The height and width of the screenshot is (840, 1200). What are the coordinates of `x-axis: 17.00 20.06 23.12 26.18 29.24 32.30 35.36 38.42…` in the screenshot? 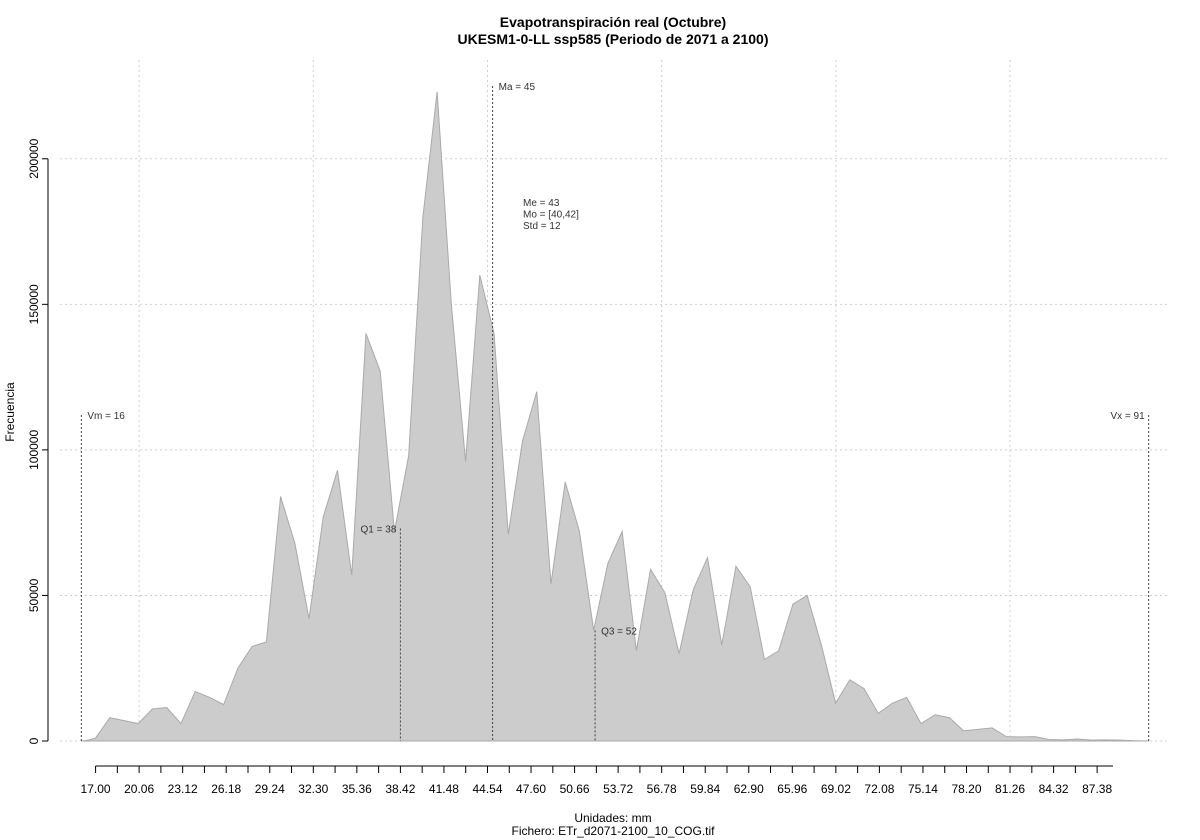 It's located at (597, 780).